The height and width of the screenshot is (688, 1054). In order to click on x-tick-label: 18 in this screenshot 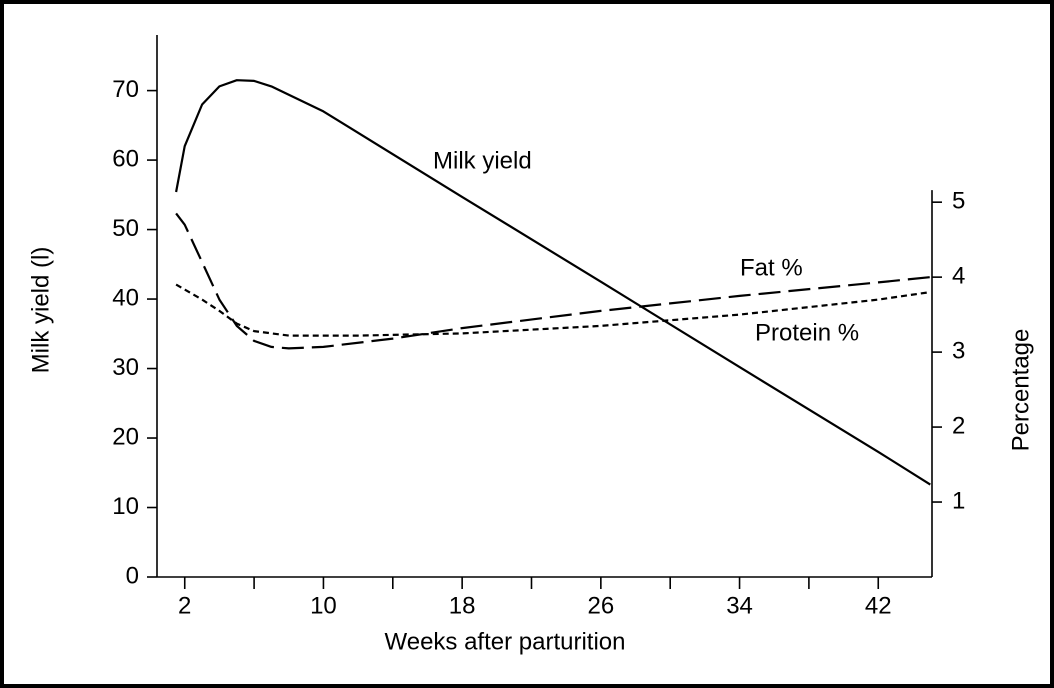, I will do `click(462, 605)`.